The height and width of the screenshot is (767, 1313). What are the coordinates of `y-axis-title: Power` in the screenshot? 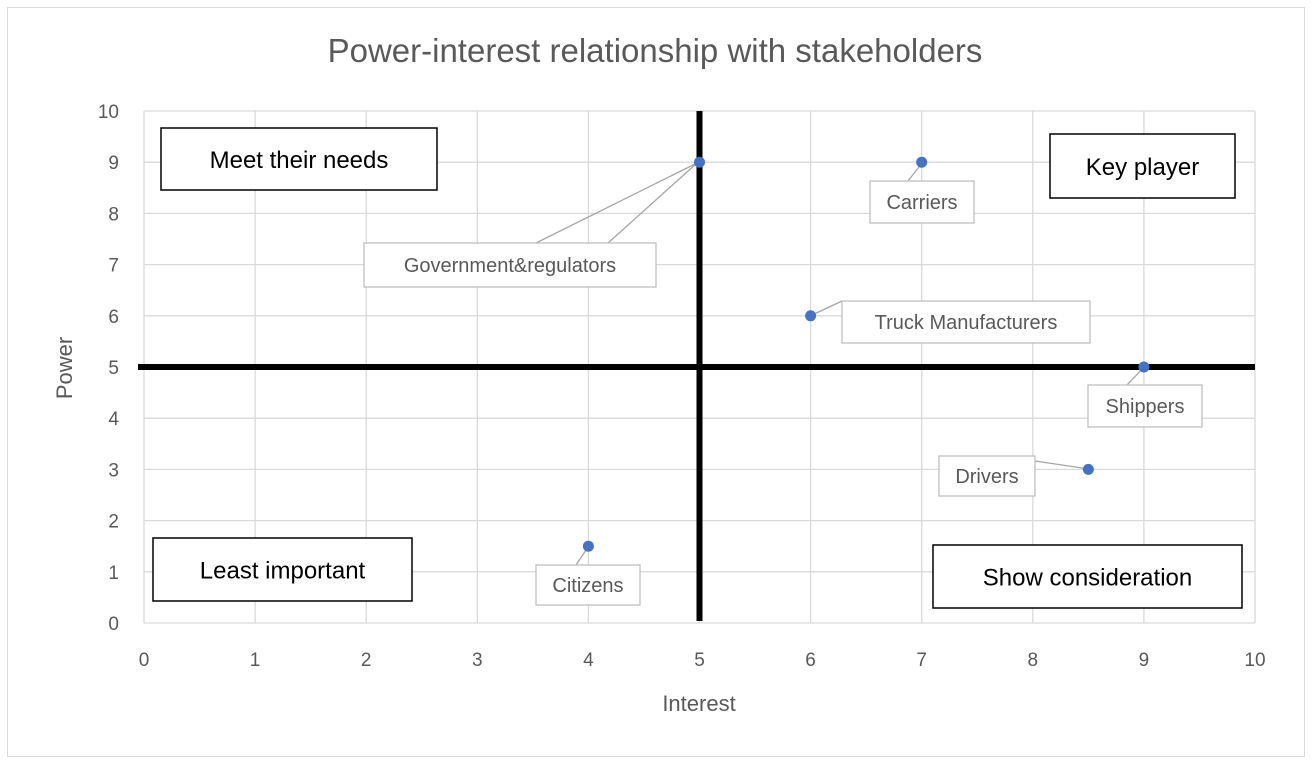 It's located at (64, 368).